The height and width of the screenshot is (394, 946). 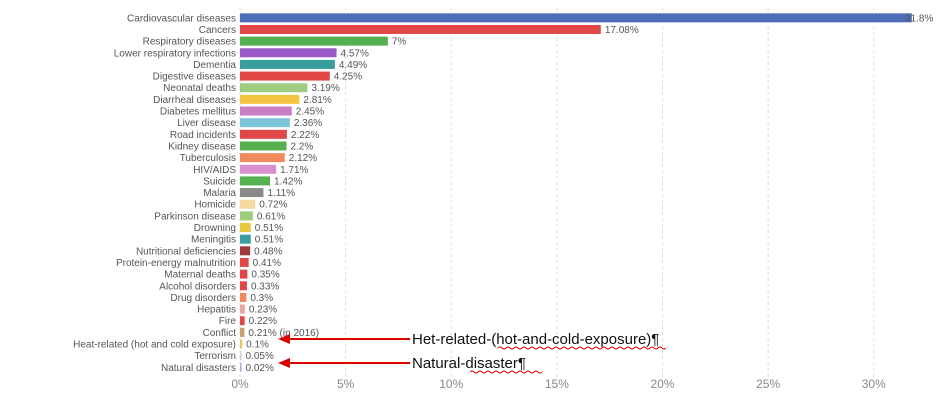 I want to click on category-label: Respiratory diseases, so click(x=189, y=42).